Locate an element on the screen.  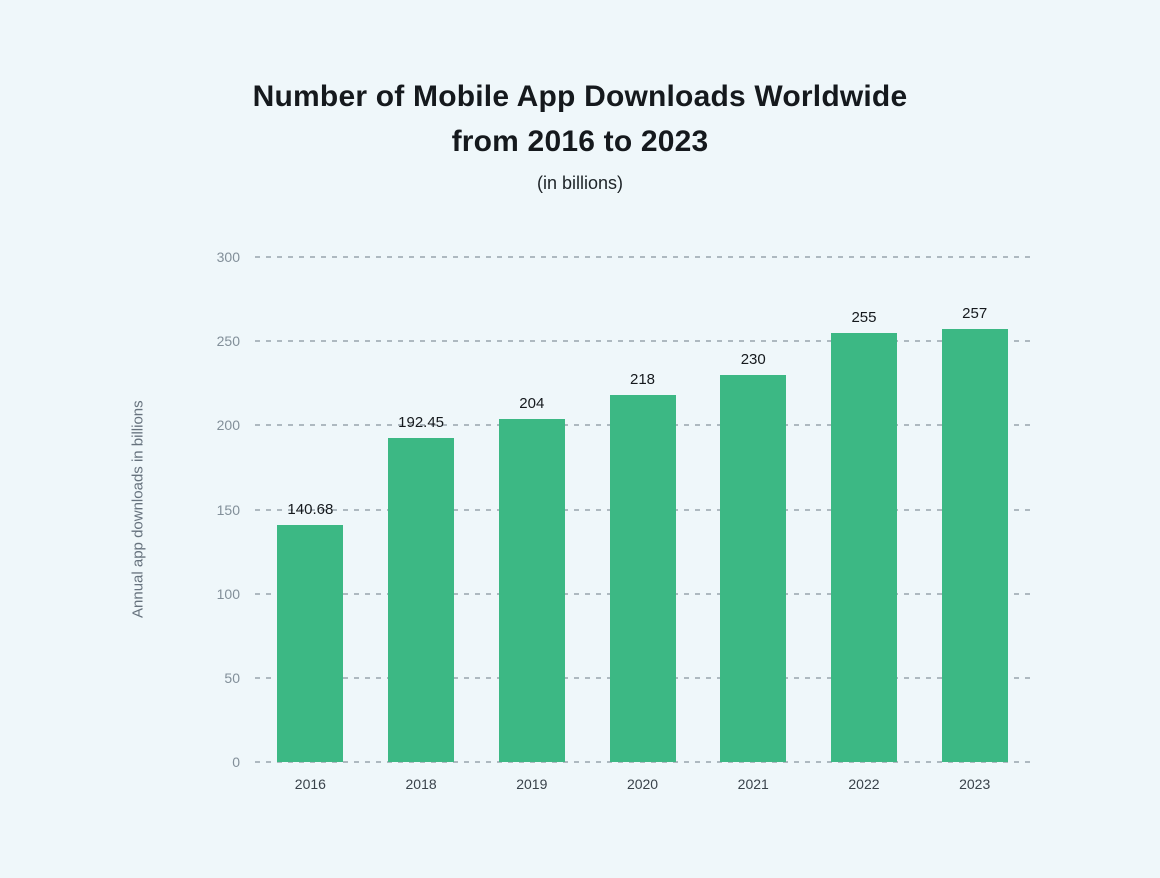
y-tick-label: 50 is located at coordinates (232, 677).